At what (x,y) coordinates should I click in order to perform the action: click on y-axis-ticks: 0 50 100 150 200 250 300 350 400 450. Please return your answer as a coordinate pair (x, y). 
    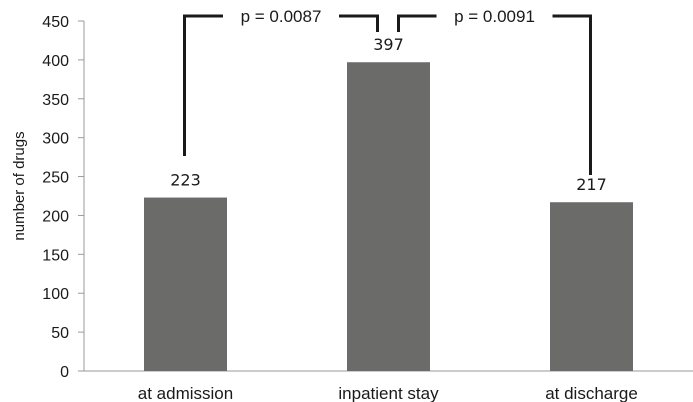
    Looking at the image, I should click on (63, 197).